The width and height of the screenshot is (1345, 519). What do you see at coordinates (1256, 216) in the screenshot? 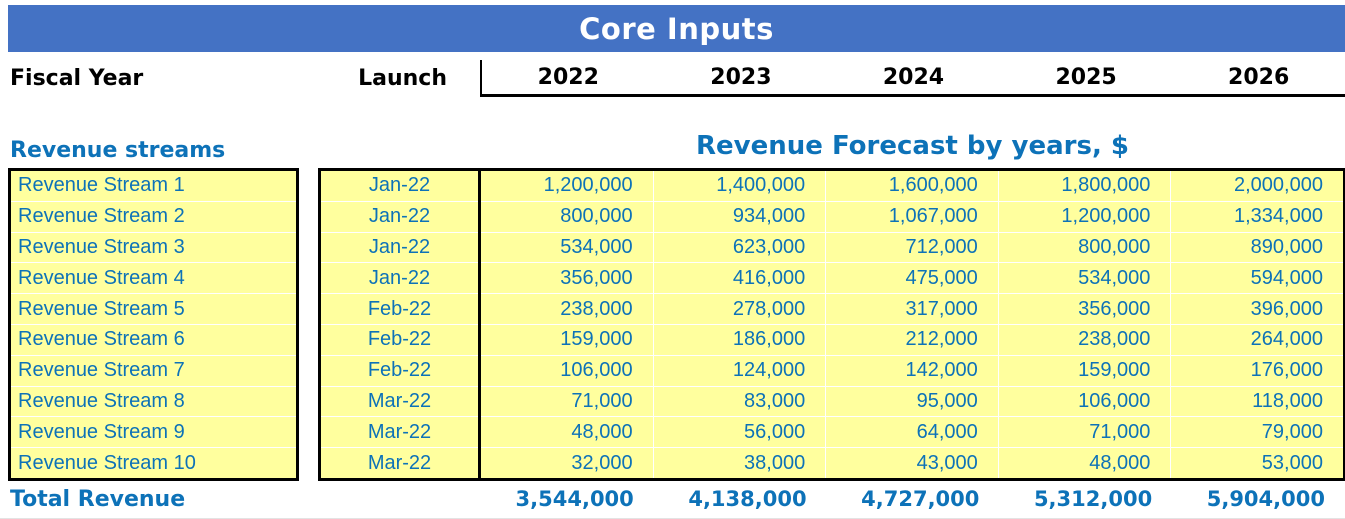
I see `forecast-value-cell: 1,334,000` at bounding box center [1256, 216].